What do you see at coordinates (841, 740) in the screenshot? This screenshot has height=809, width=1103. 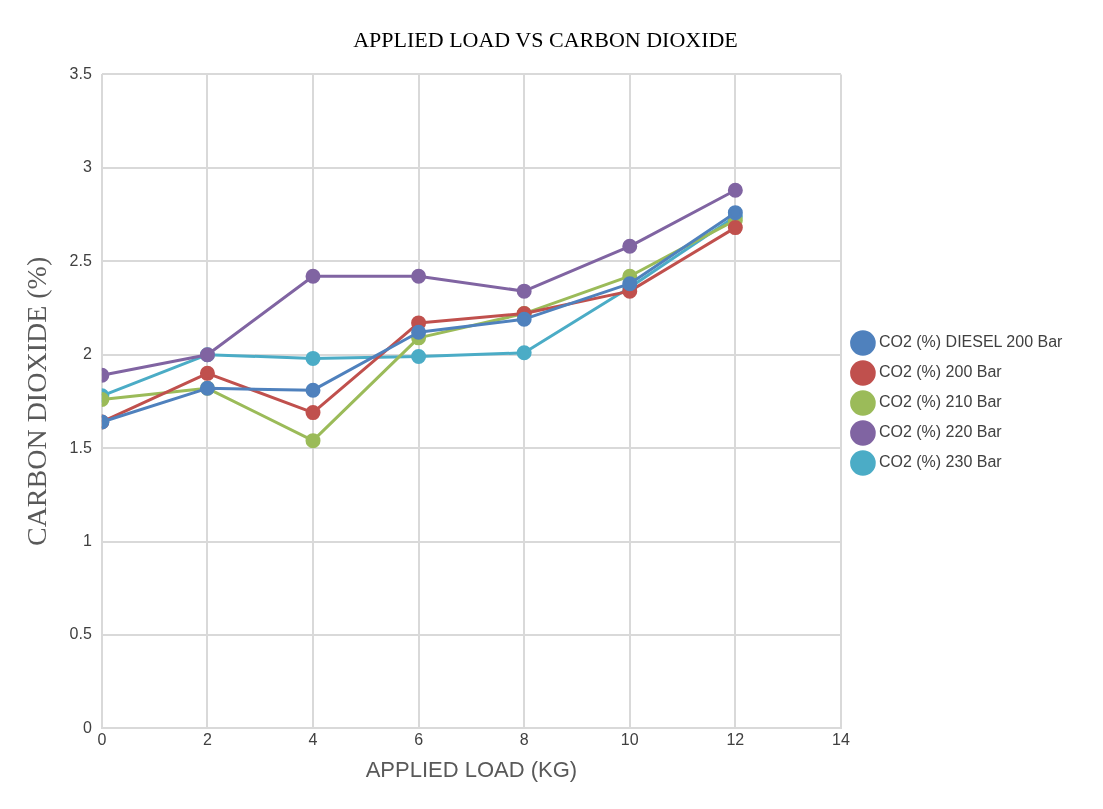 I see `x-tick-label: 14` at bounding box center [841, 740].